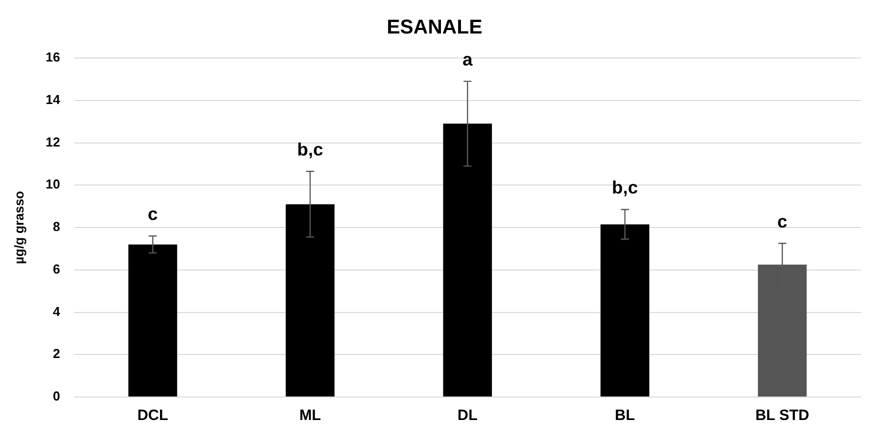 The width and height of the screenshot is (877, 439). I want to click on x-tick-label: BL STD, so click(782, 415).